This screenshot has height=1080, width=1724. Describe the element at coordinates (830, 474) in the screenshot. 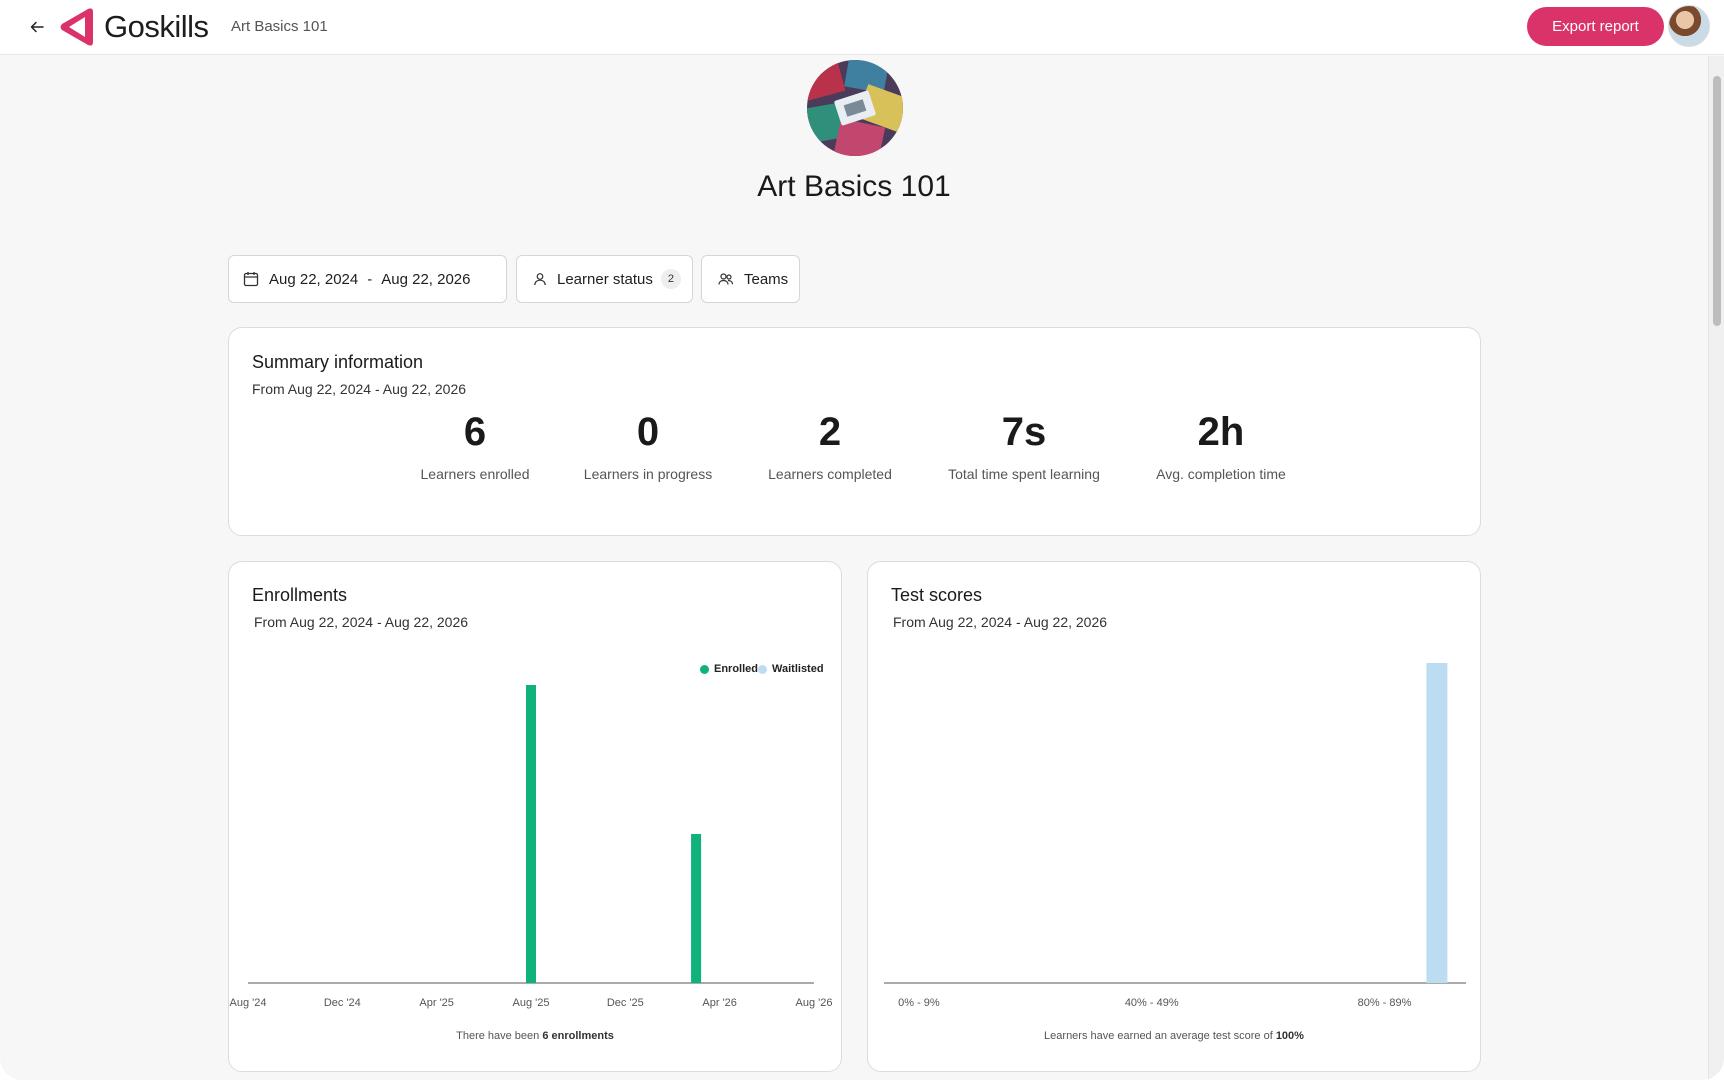

I see `stat-label: Learners completed` at that location.